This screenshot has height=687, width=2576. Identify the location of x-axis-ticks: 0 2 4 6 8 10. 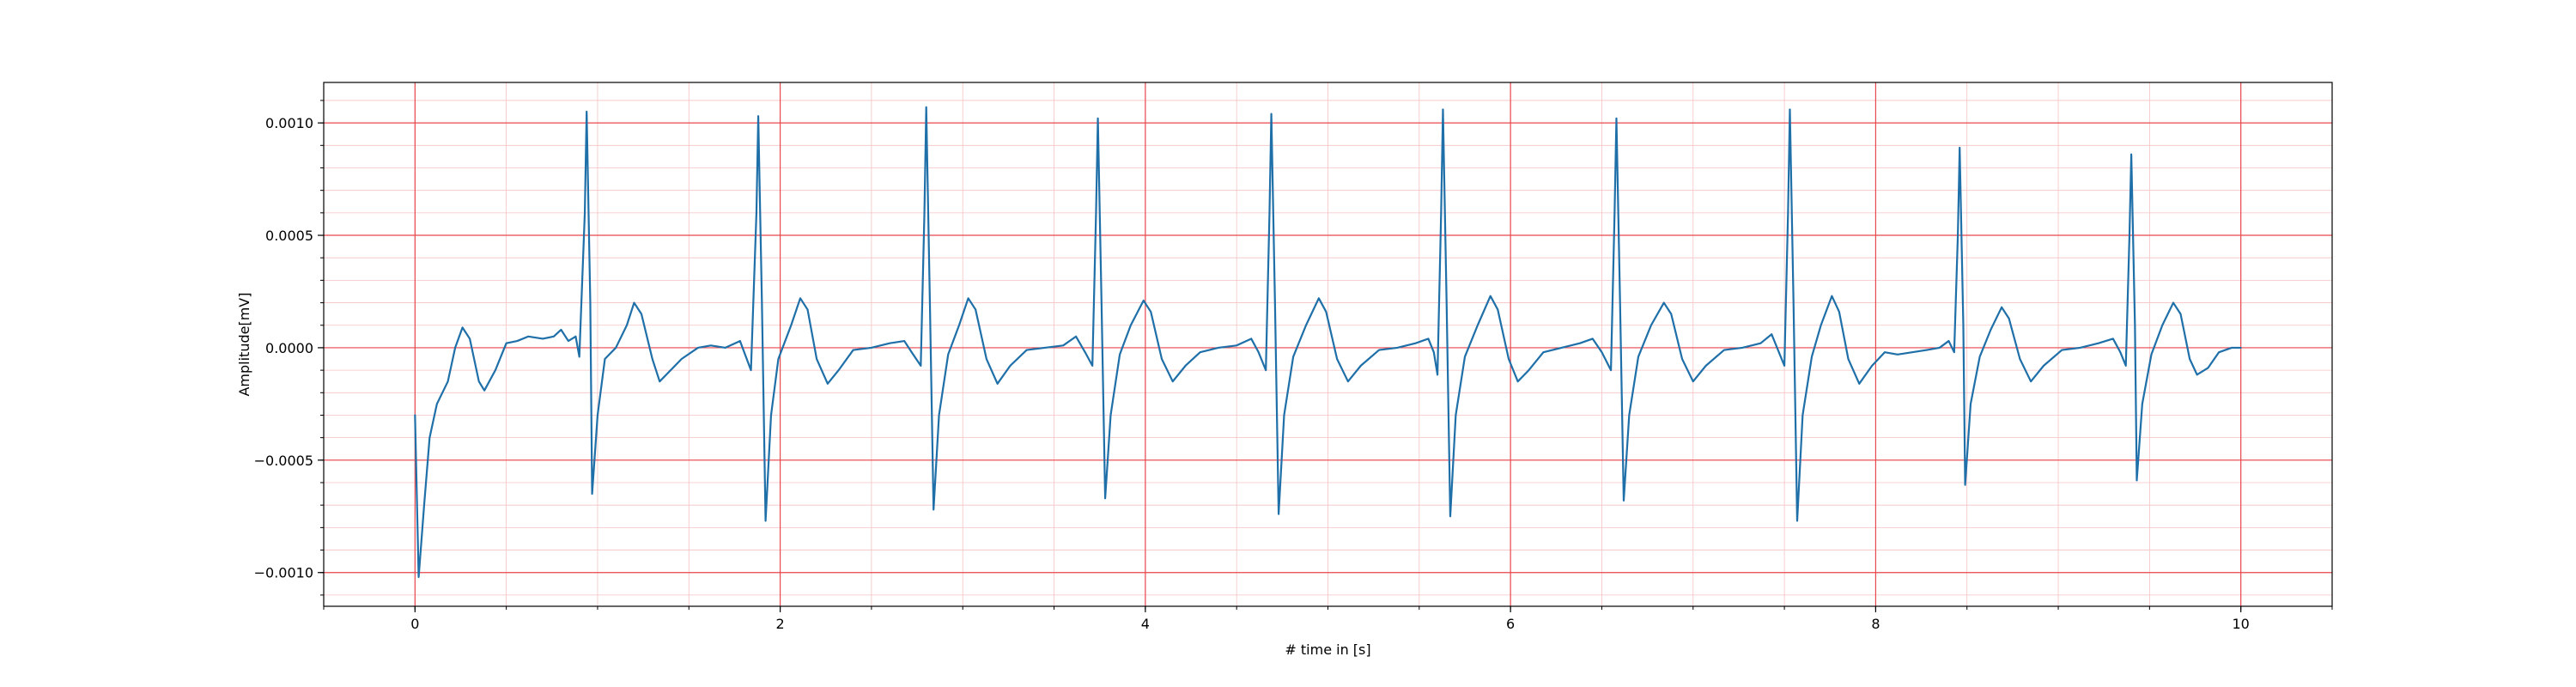
(1328, 619).